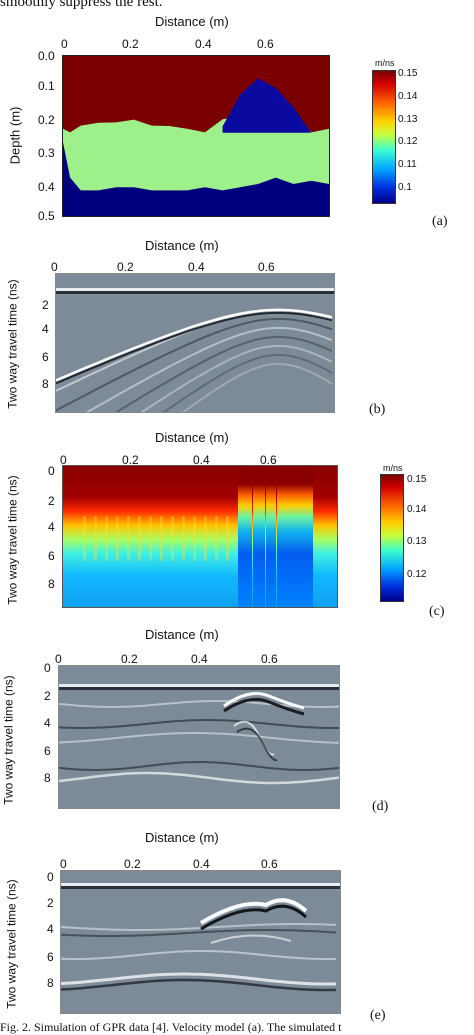 The height and width of the screenshot is (1035, 474). I want to click on panel-a-cb-tick-2: 0.13, so click(408, 119).